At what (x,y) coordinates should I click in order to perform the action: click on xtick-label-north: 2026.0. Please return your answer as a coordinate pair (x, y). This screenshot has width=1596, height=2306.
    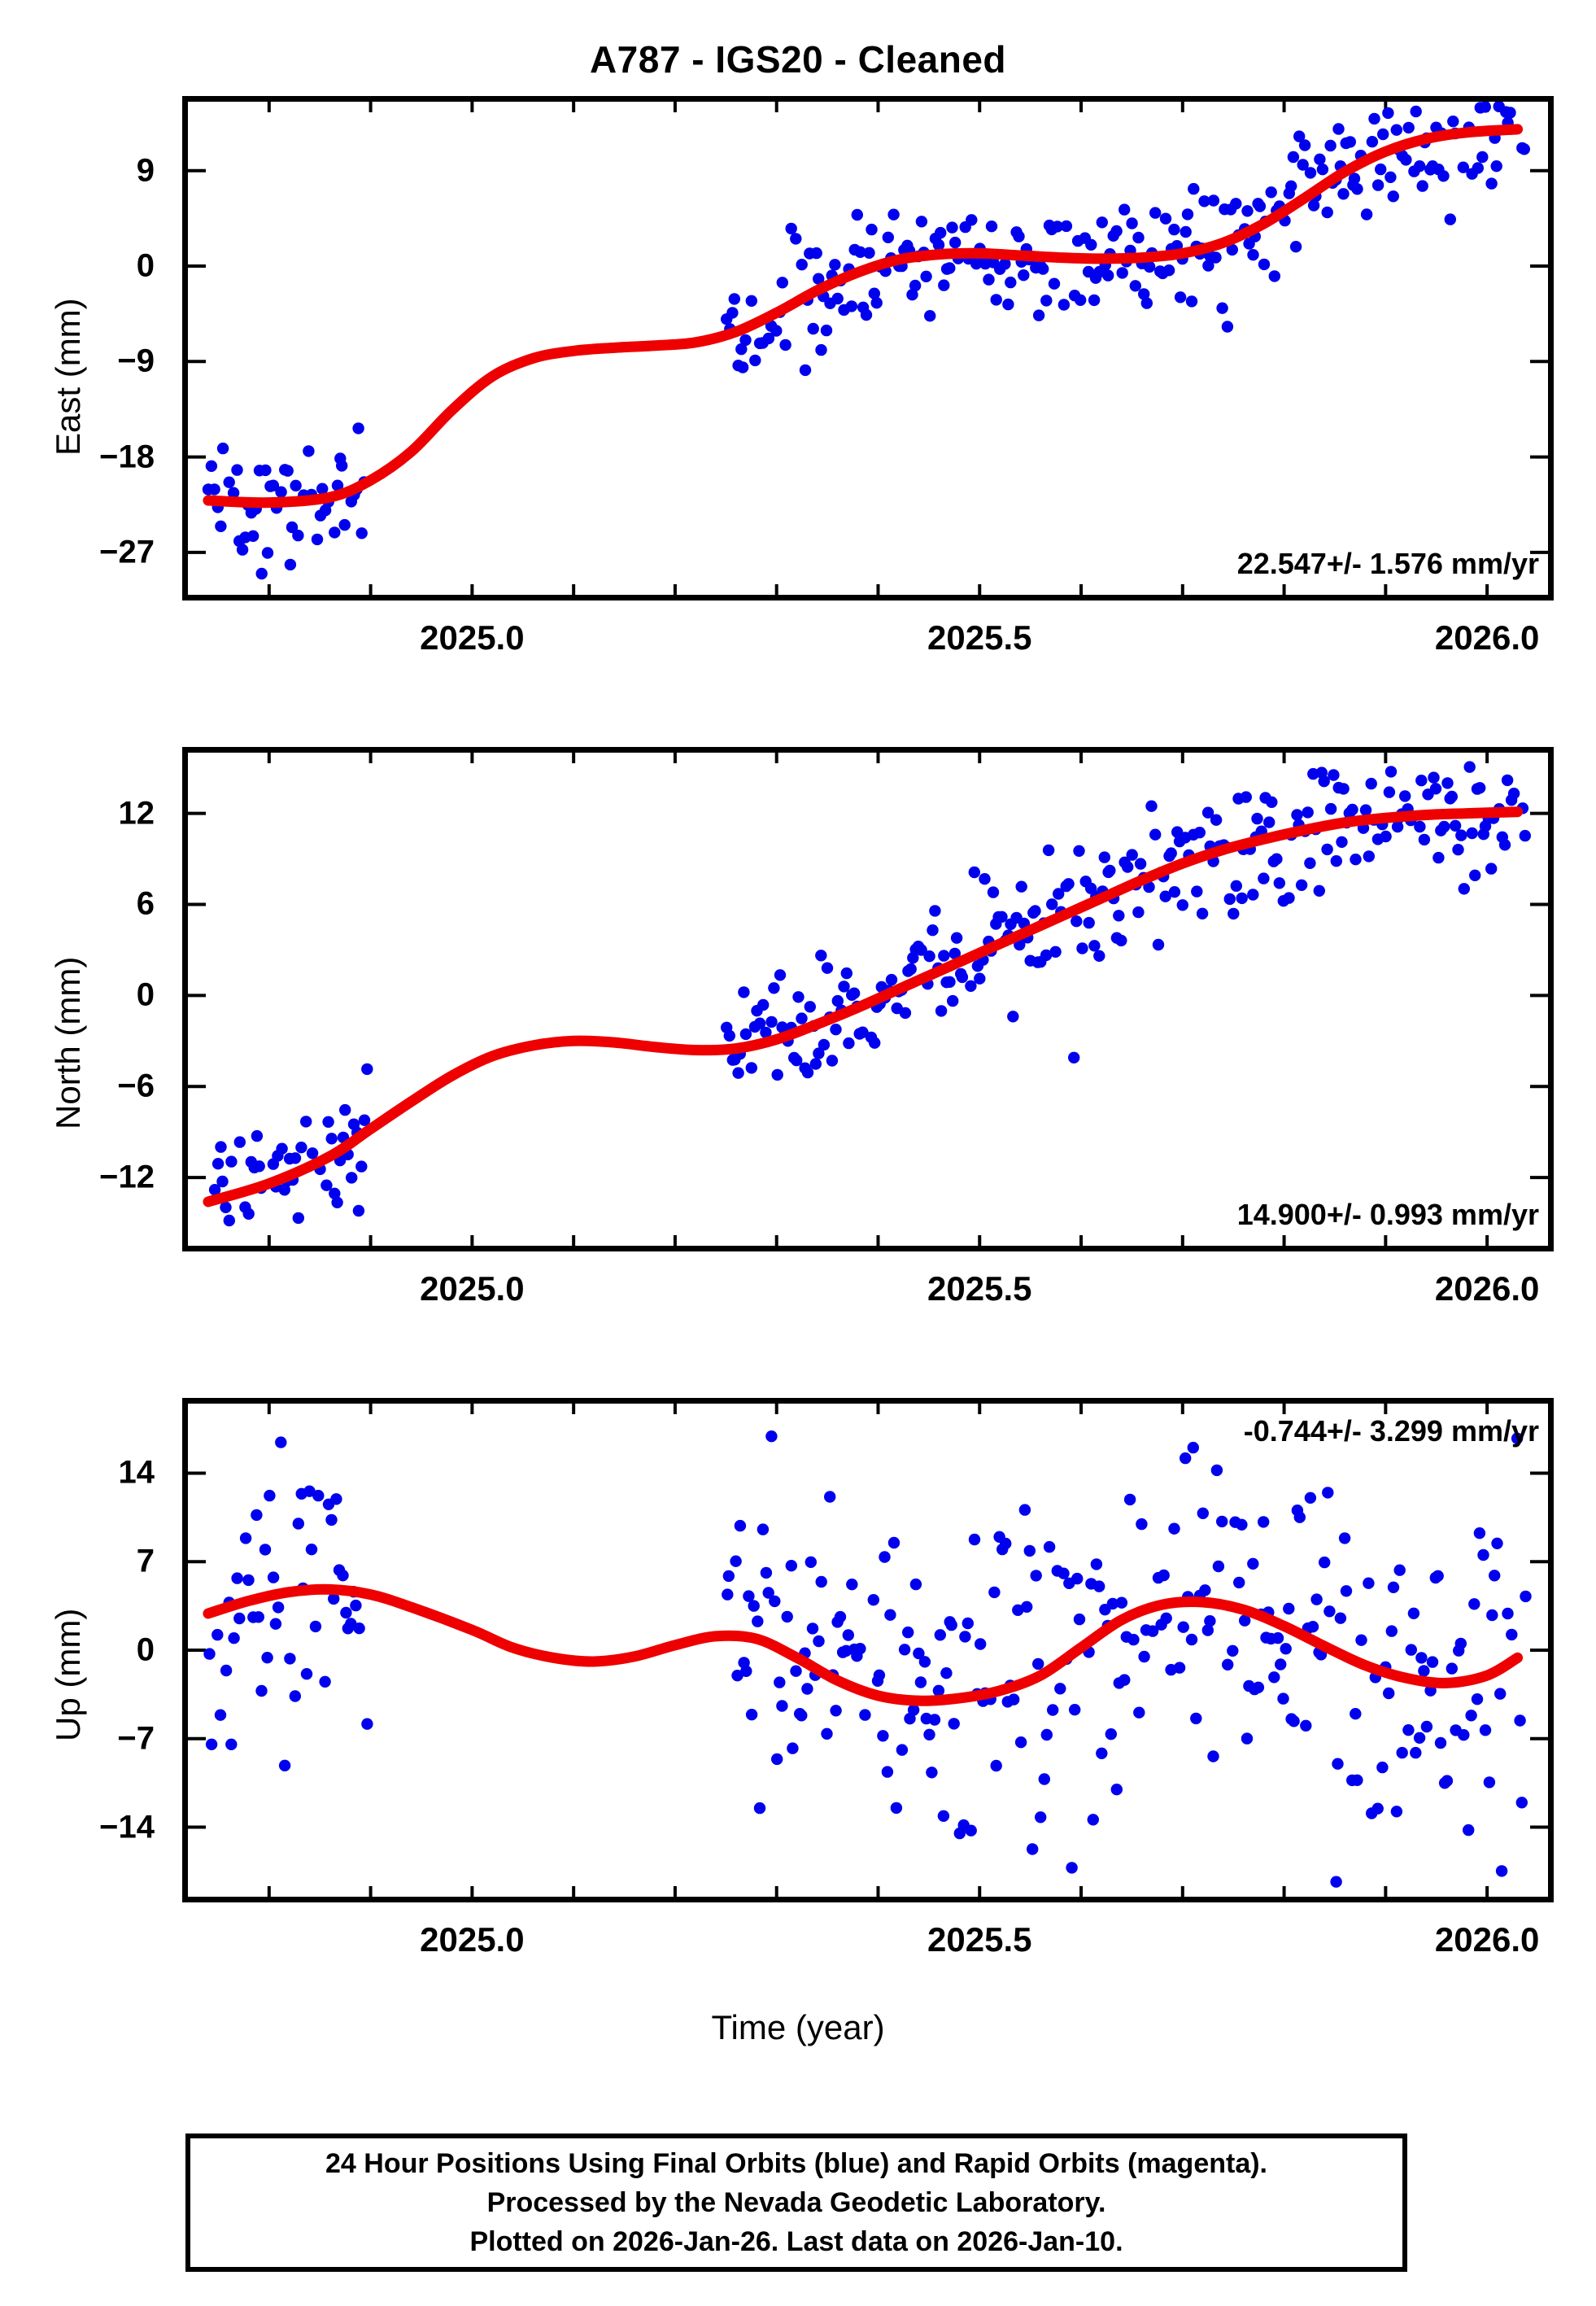
    Looking at the image, I should click on (1487, 1288).